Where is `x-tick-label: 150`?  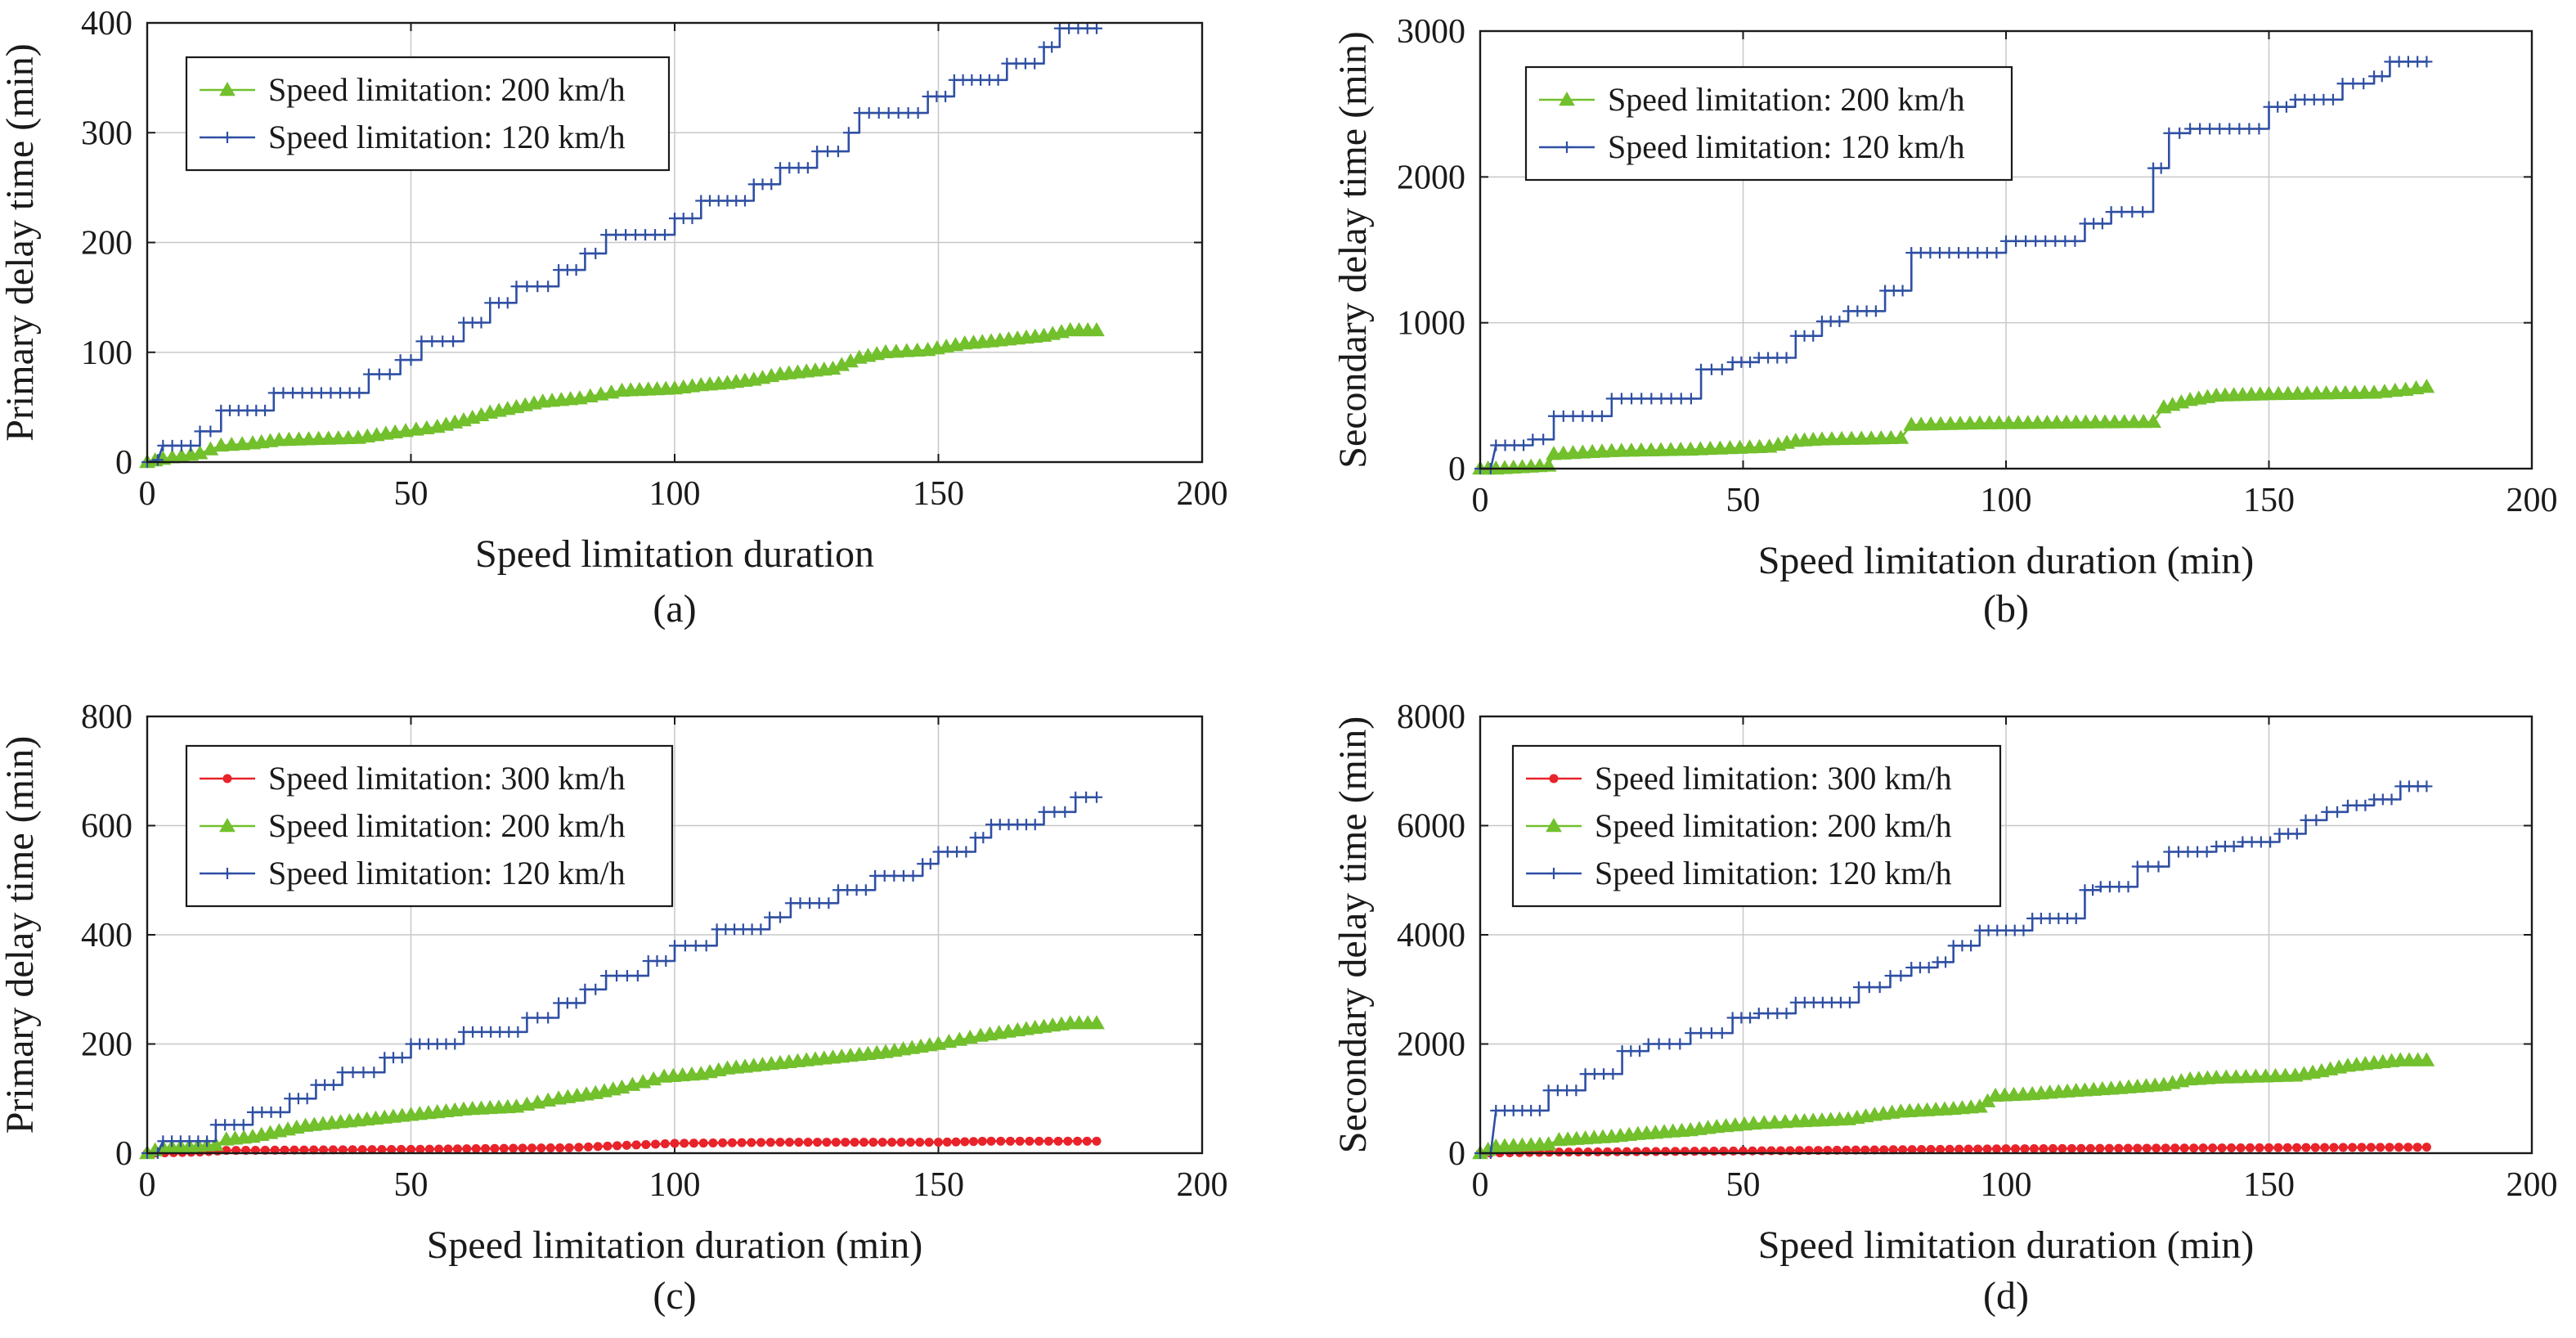 x-tick-label: 150 is located at coordinates (2269, 500).